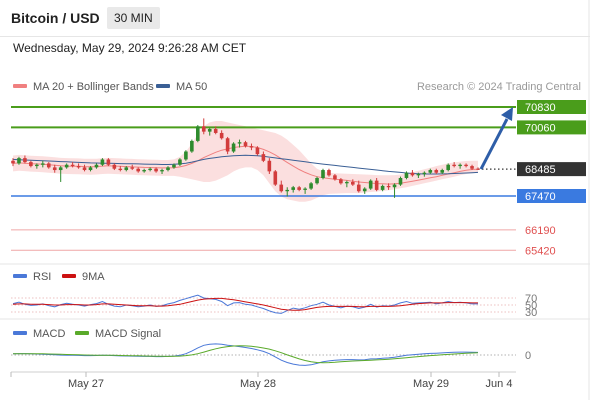  I want to click on macd-signal-line, so click(246, 354).